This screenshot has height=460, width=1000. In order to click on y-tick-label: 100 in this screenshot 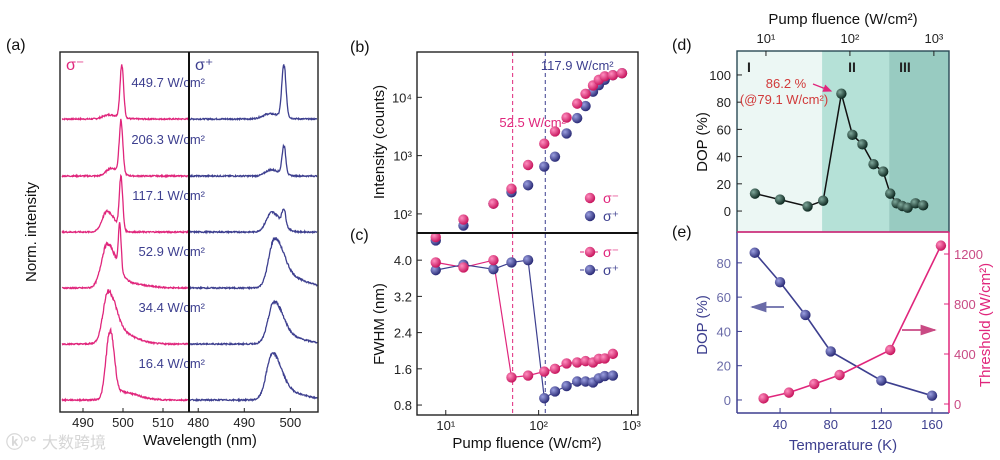, I will do `click(720, 75)`.